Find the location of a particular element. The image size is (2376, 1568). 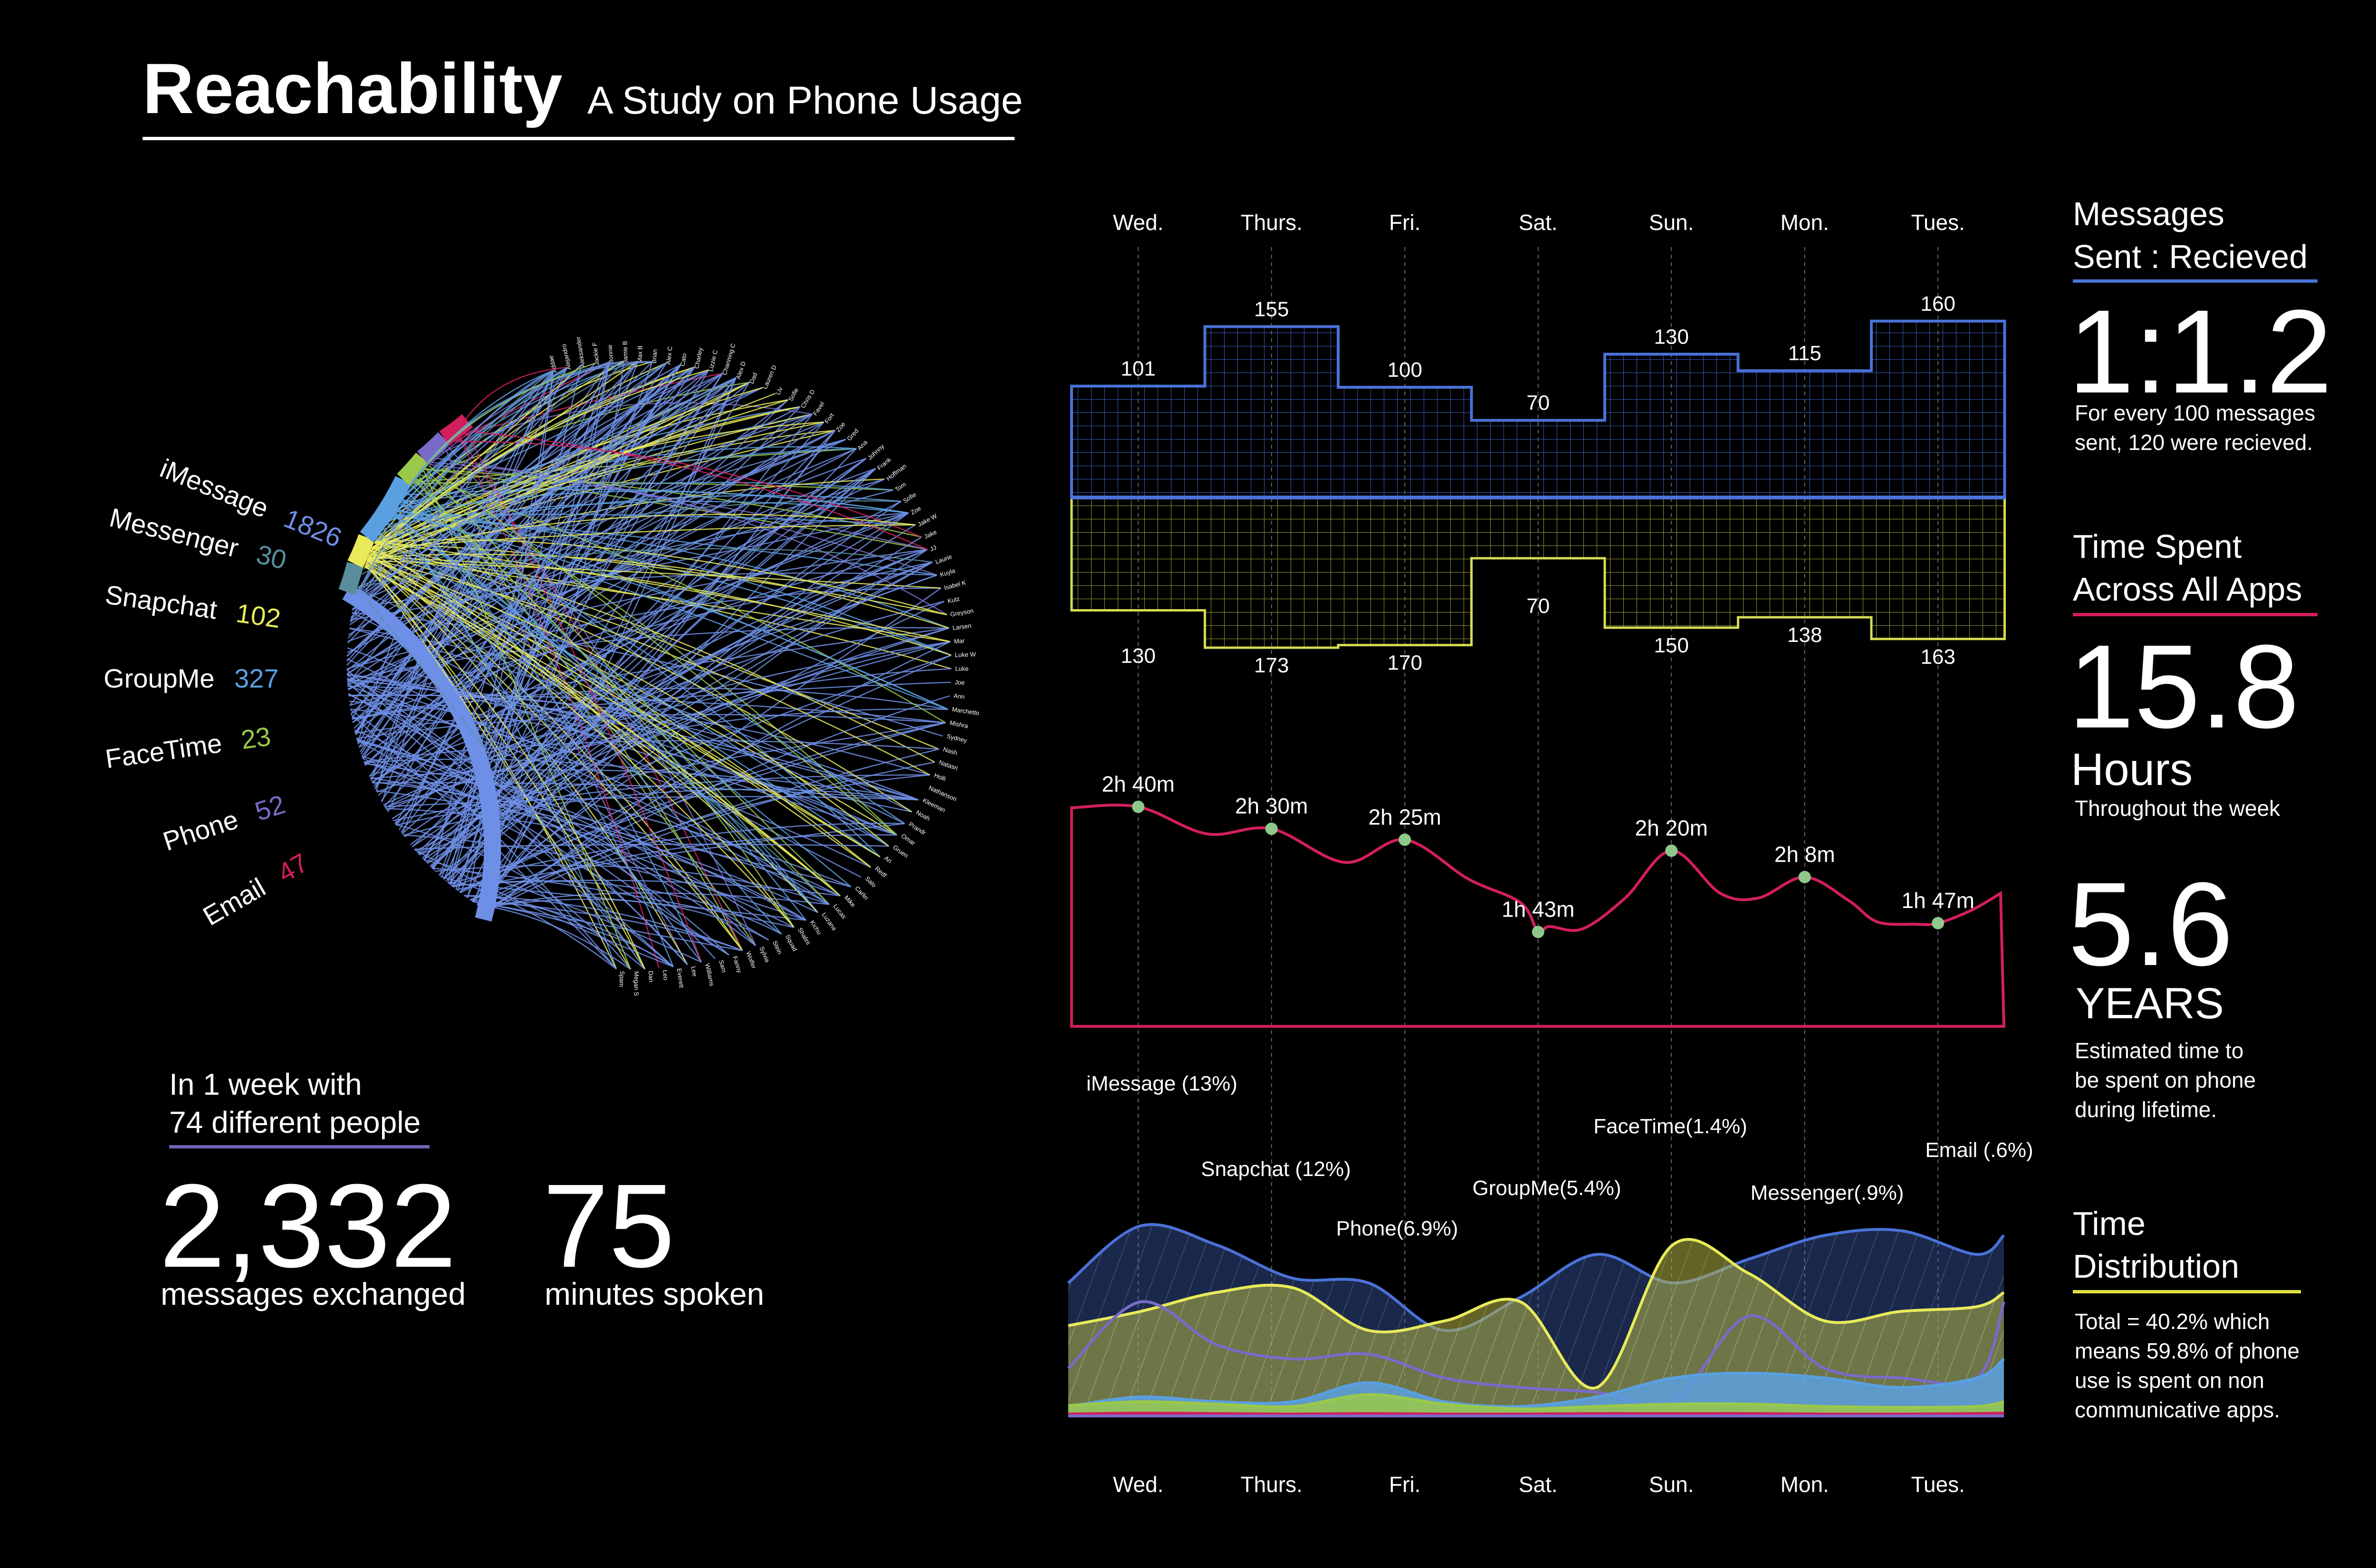

contact-name: Sofie is located at coordinates (910, 498).